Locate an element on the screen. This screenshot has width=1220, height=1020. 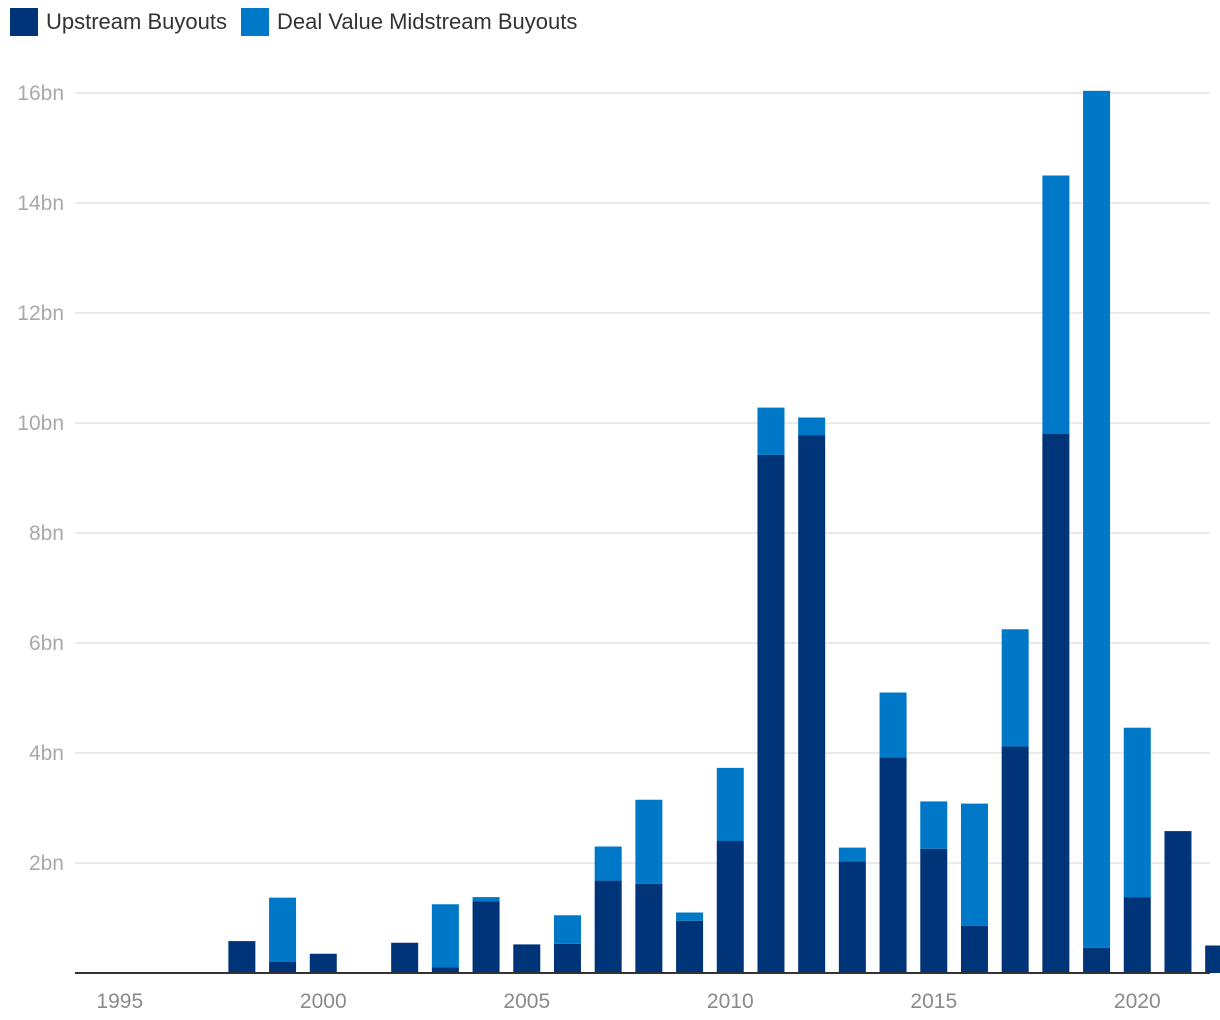
bar-upstream-2008 is located at coordinates (649, 928).